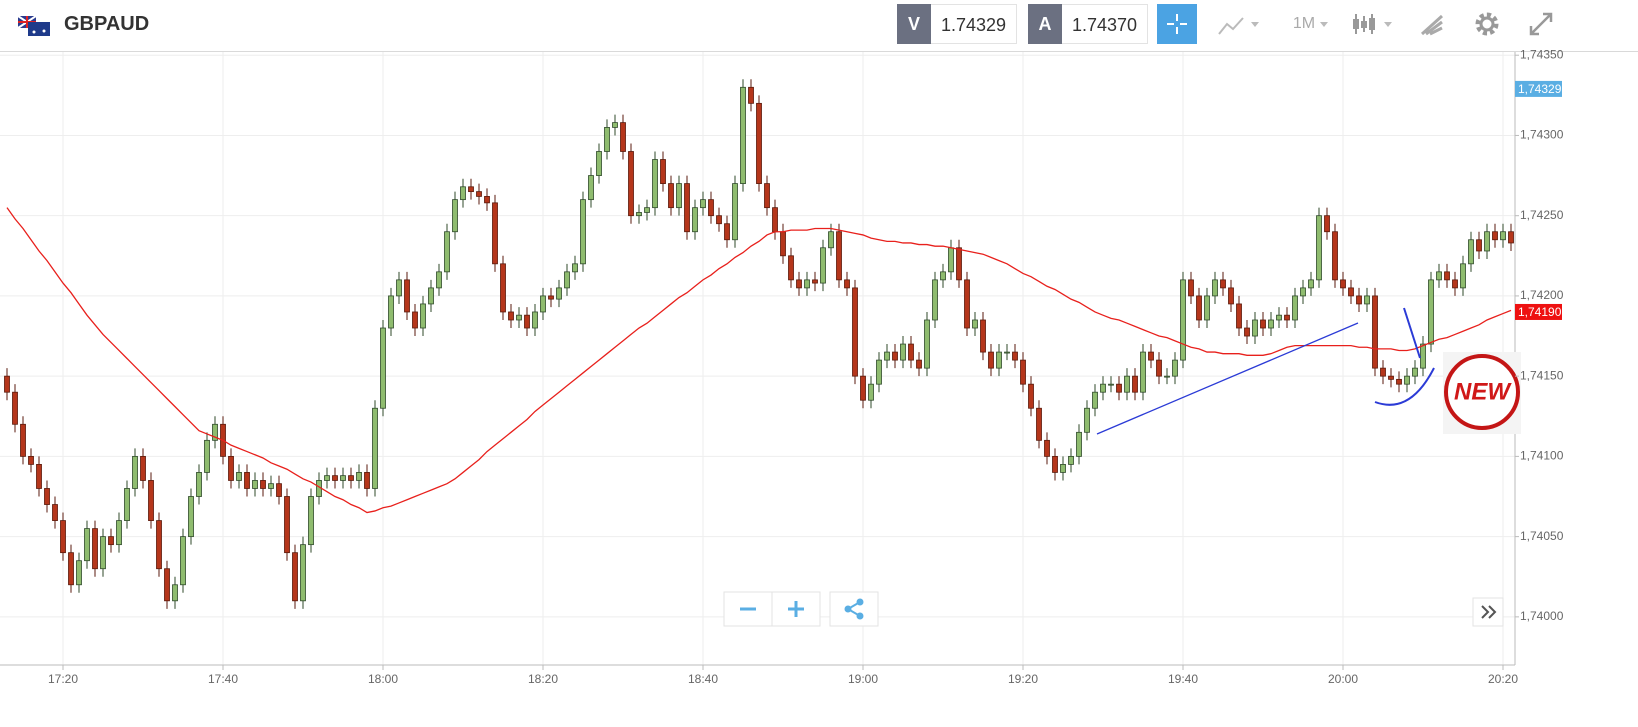  Describe the element at coordinates (1404, 386) in the screenshot. I see `curve-drawing` at that location.